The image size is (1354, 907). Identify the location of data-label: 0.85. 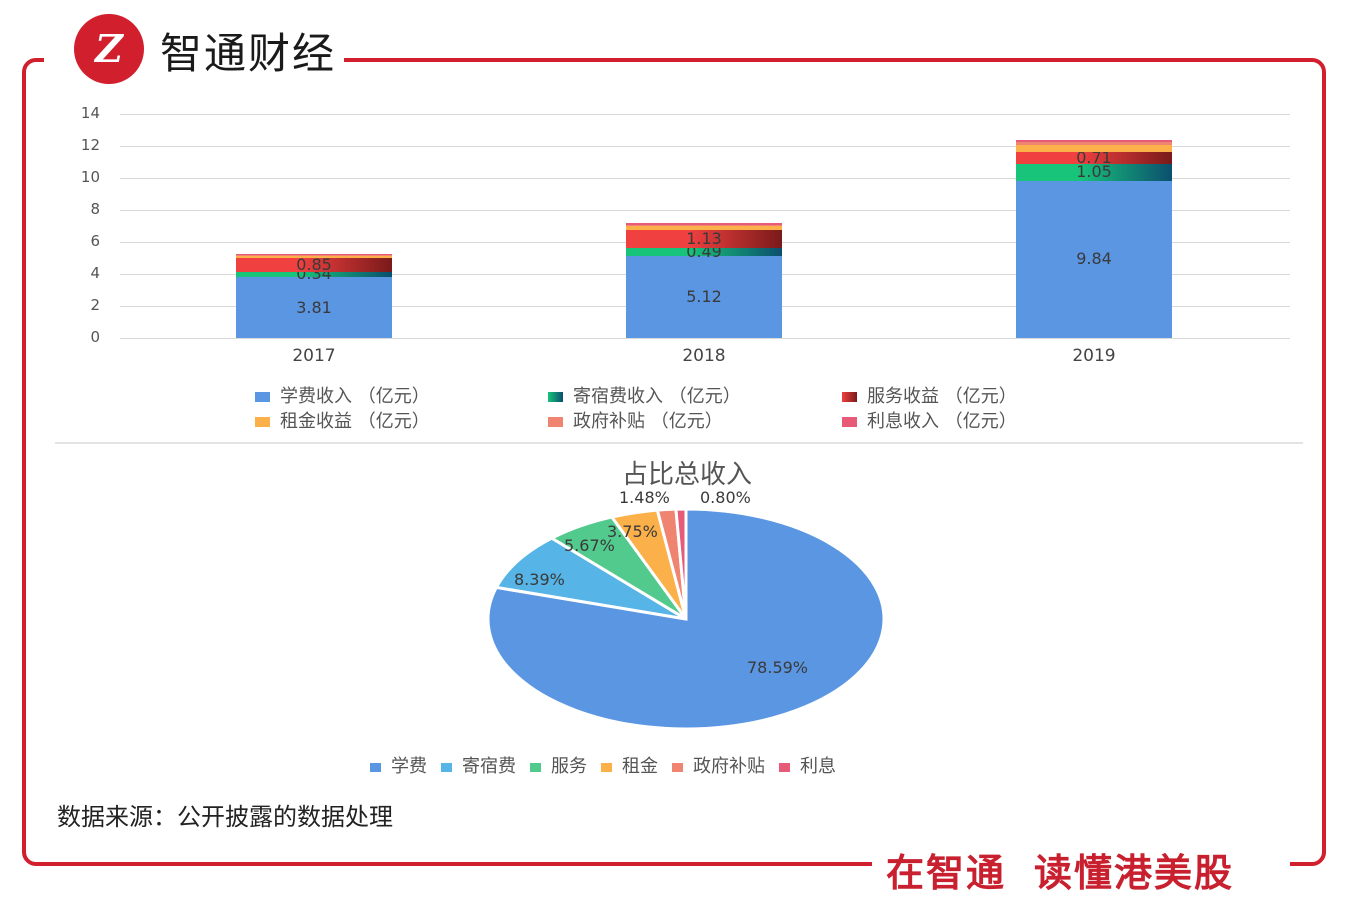
(314, 264).